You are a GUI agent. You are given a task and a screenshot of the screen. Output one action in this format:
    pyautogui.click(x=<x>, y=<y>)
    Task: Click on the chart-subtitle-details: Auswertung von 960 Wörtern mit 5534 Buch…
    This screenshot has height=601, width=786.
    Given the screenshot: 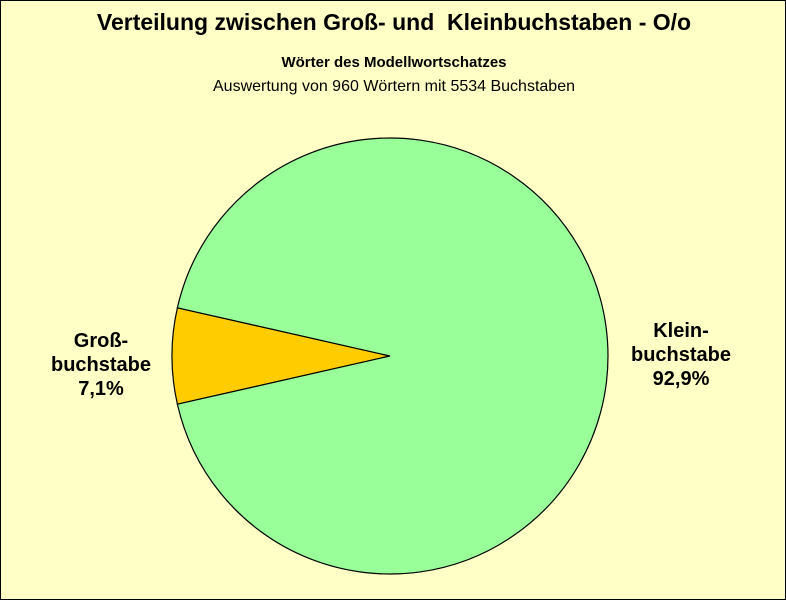 What is the action you would take?
    pyautogui.click(x=394, y=86)
    